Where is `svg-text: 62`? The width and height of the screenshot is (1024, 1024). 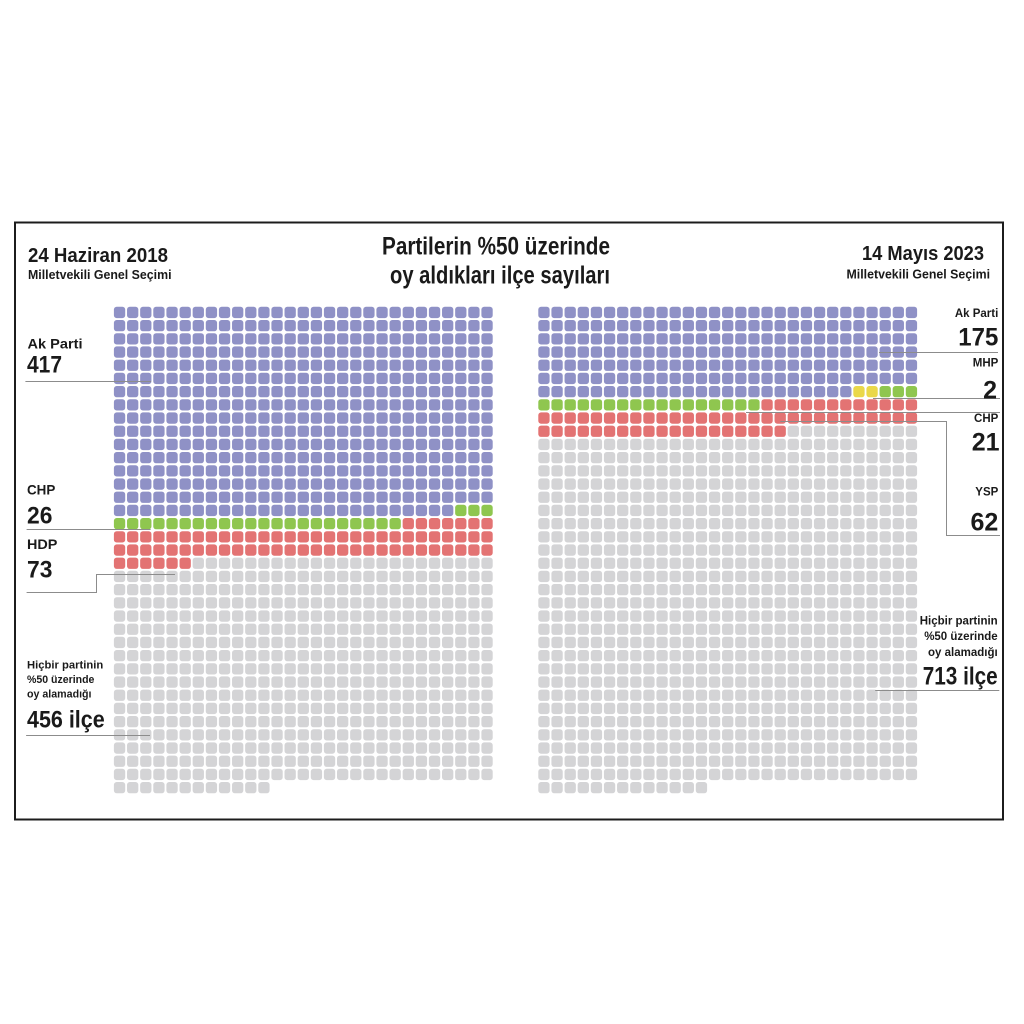 svg-text: 62 is located at coordinates (984, 523).